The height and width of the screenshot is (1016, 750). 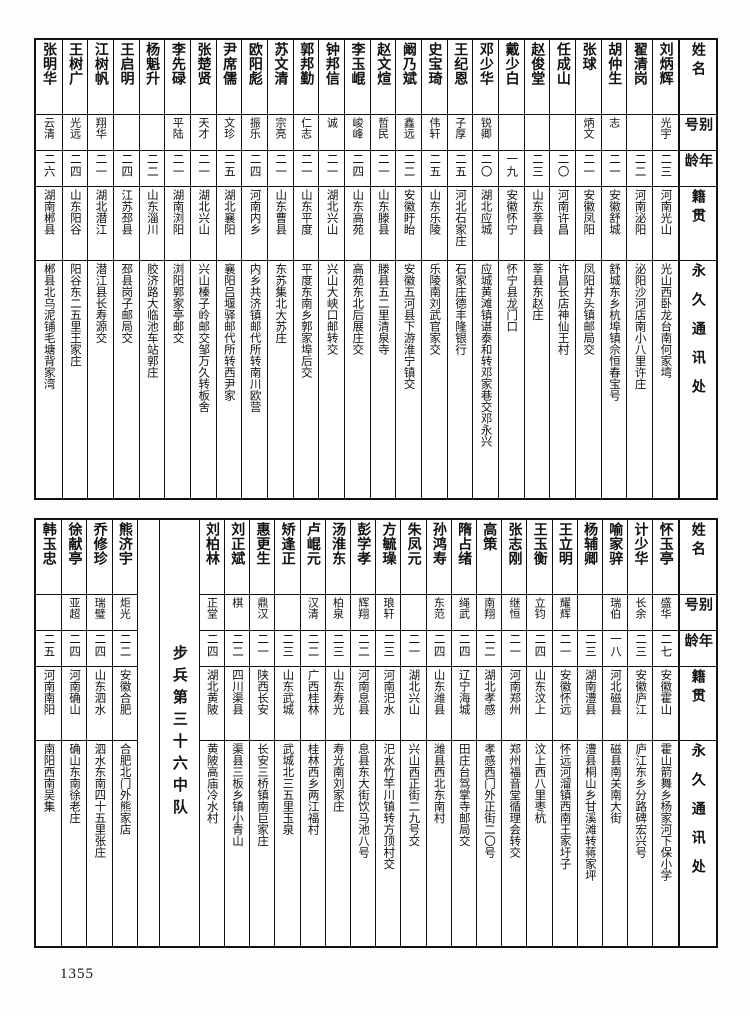 What do you see at coordinates (49, 128) in the screenshot?
I see `cell-alias-text: 云清` at bounding box center [49, 128].